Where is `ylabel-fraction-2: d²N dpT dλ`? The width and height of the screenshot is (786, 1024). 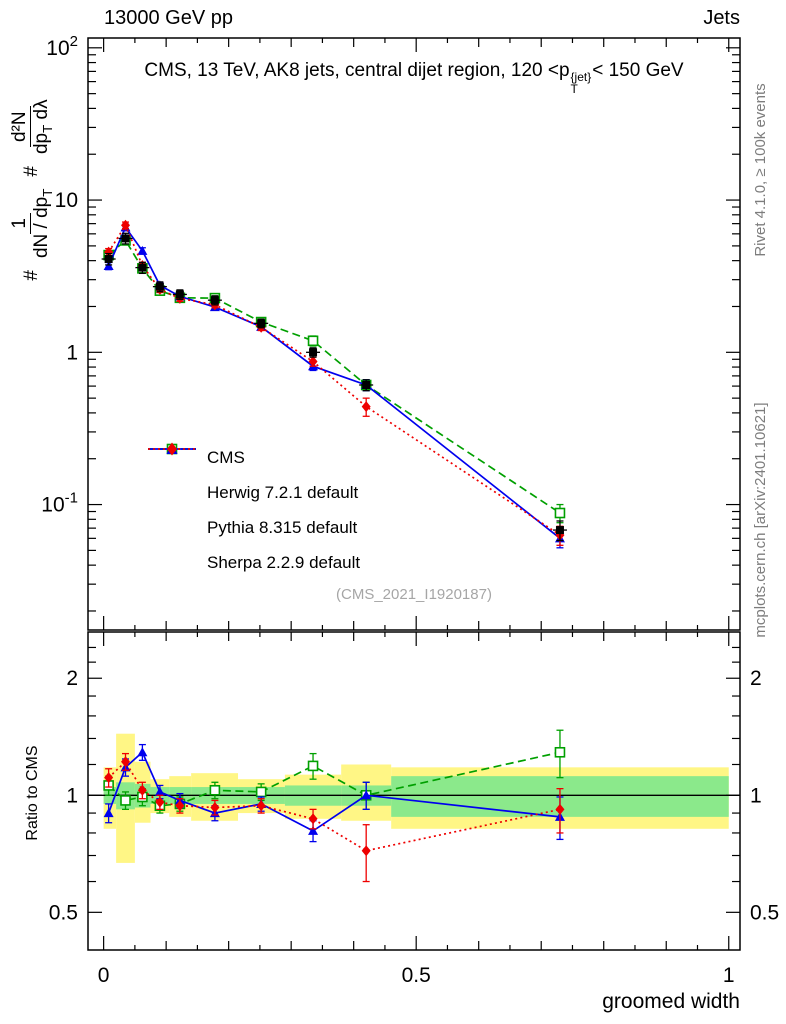 ylabel-fraction-2: d²N dpT dλ is located at coordinates (32, 127).